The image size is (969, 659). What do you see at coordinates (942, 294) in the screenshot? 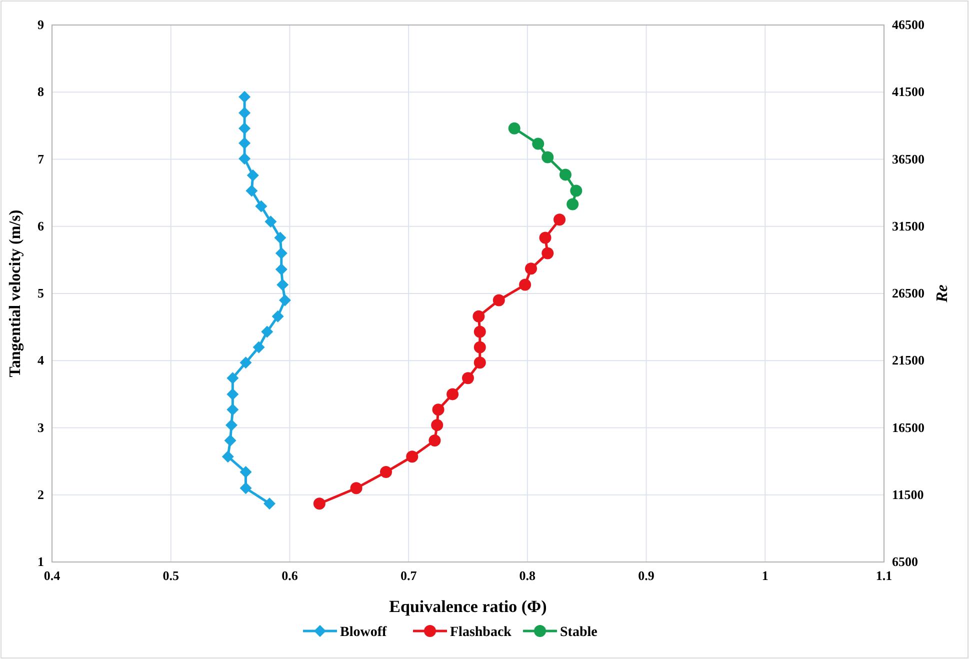
I see `y2-axis-title: Re` at bounding box center [942, 294].